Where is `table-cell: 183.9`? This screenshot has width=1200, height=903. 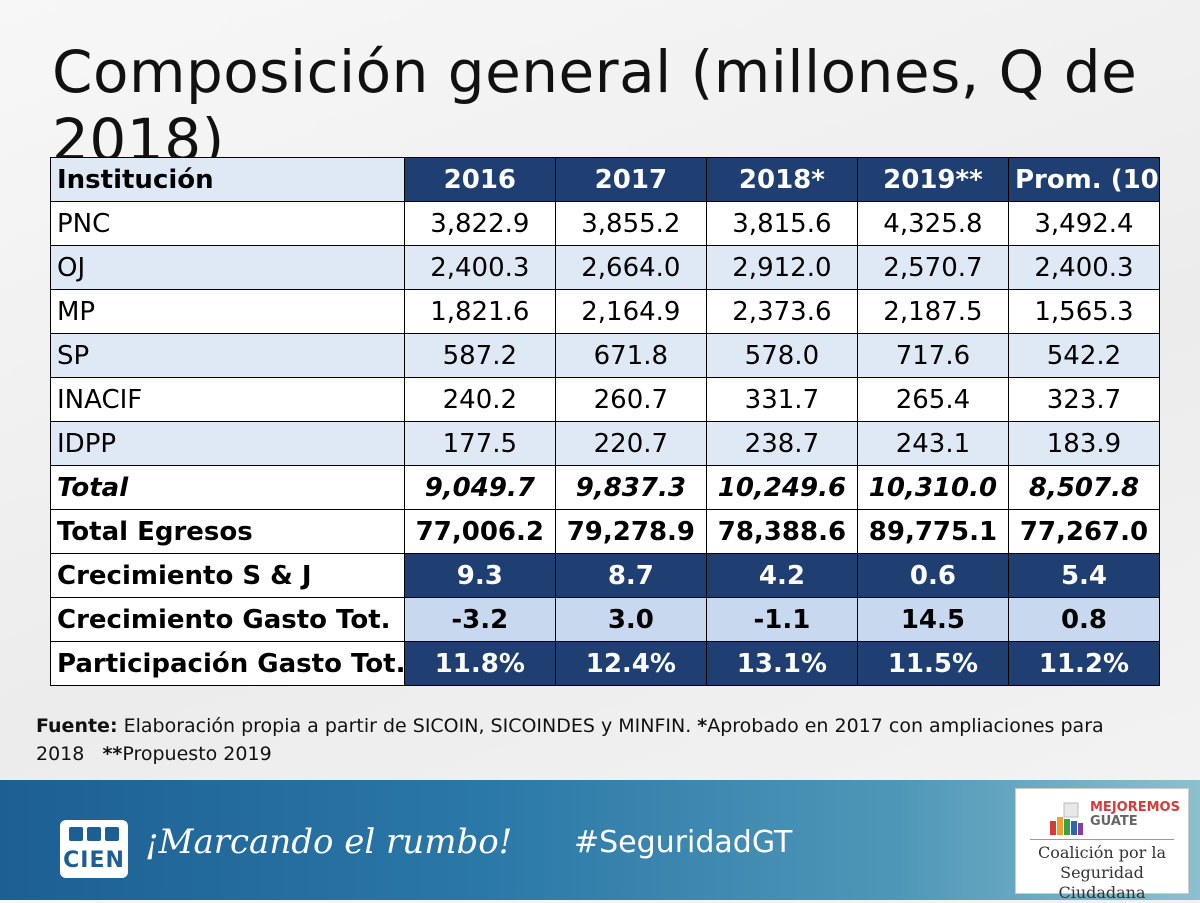
table-cell: 183.9 is located at coordinates (1084, 443).